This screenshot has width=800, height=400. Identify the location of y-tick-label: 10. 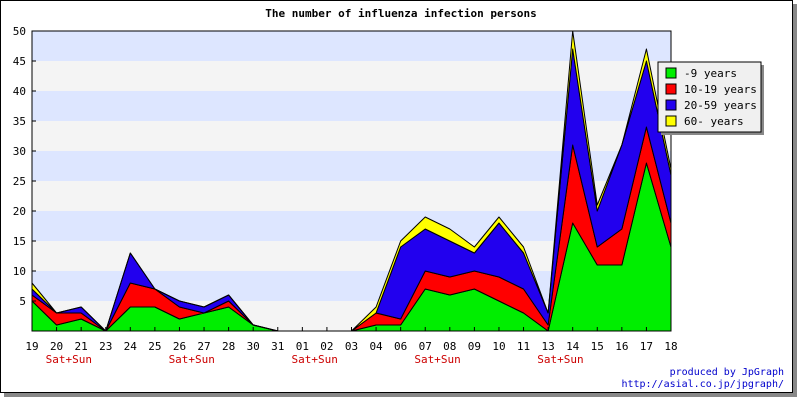
(19, 271).